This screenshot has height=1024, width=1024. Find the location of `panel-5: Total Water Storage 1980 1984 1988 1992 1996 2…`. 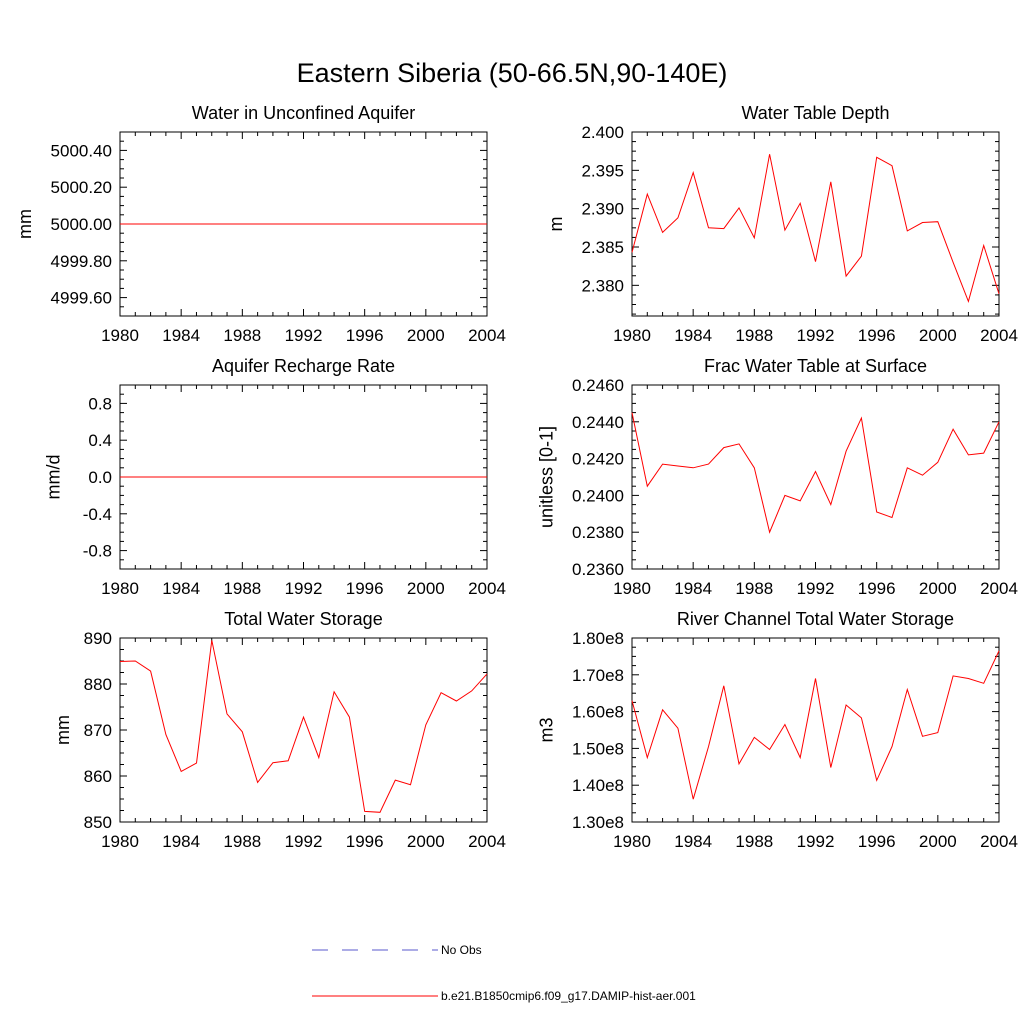

panel-5: Total Water Storage 1980 1984 1988 1992 1996 2… is located at coordinates (279, 730).